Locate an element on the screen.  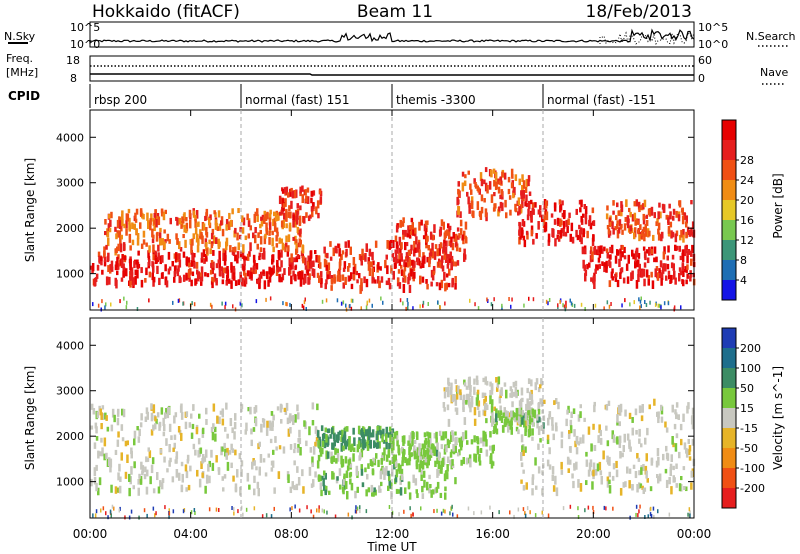
x-tick-label: 20:00 is located at coordinates (593, 534).